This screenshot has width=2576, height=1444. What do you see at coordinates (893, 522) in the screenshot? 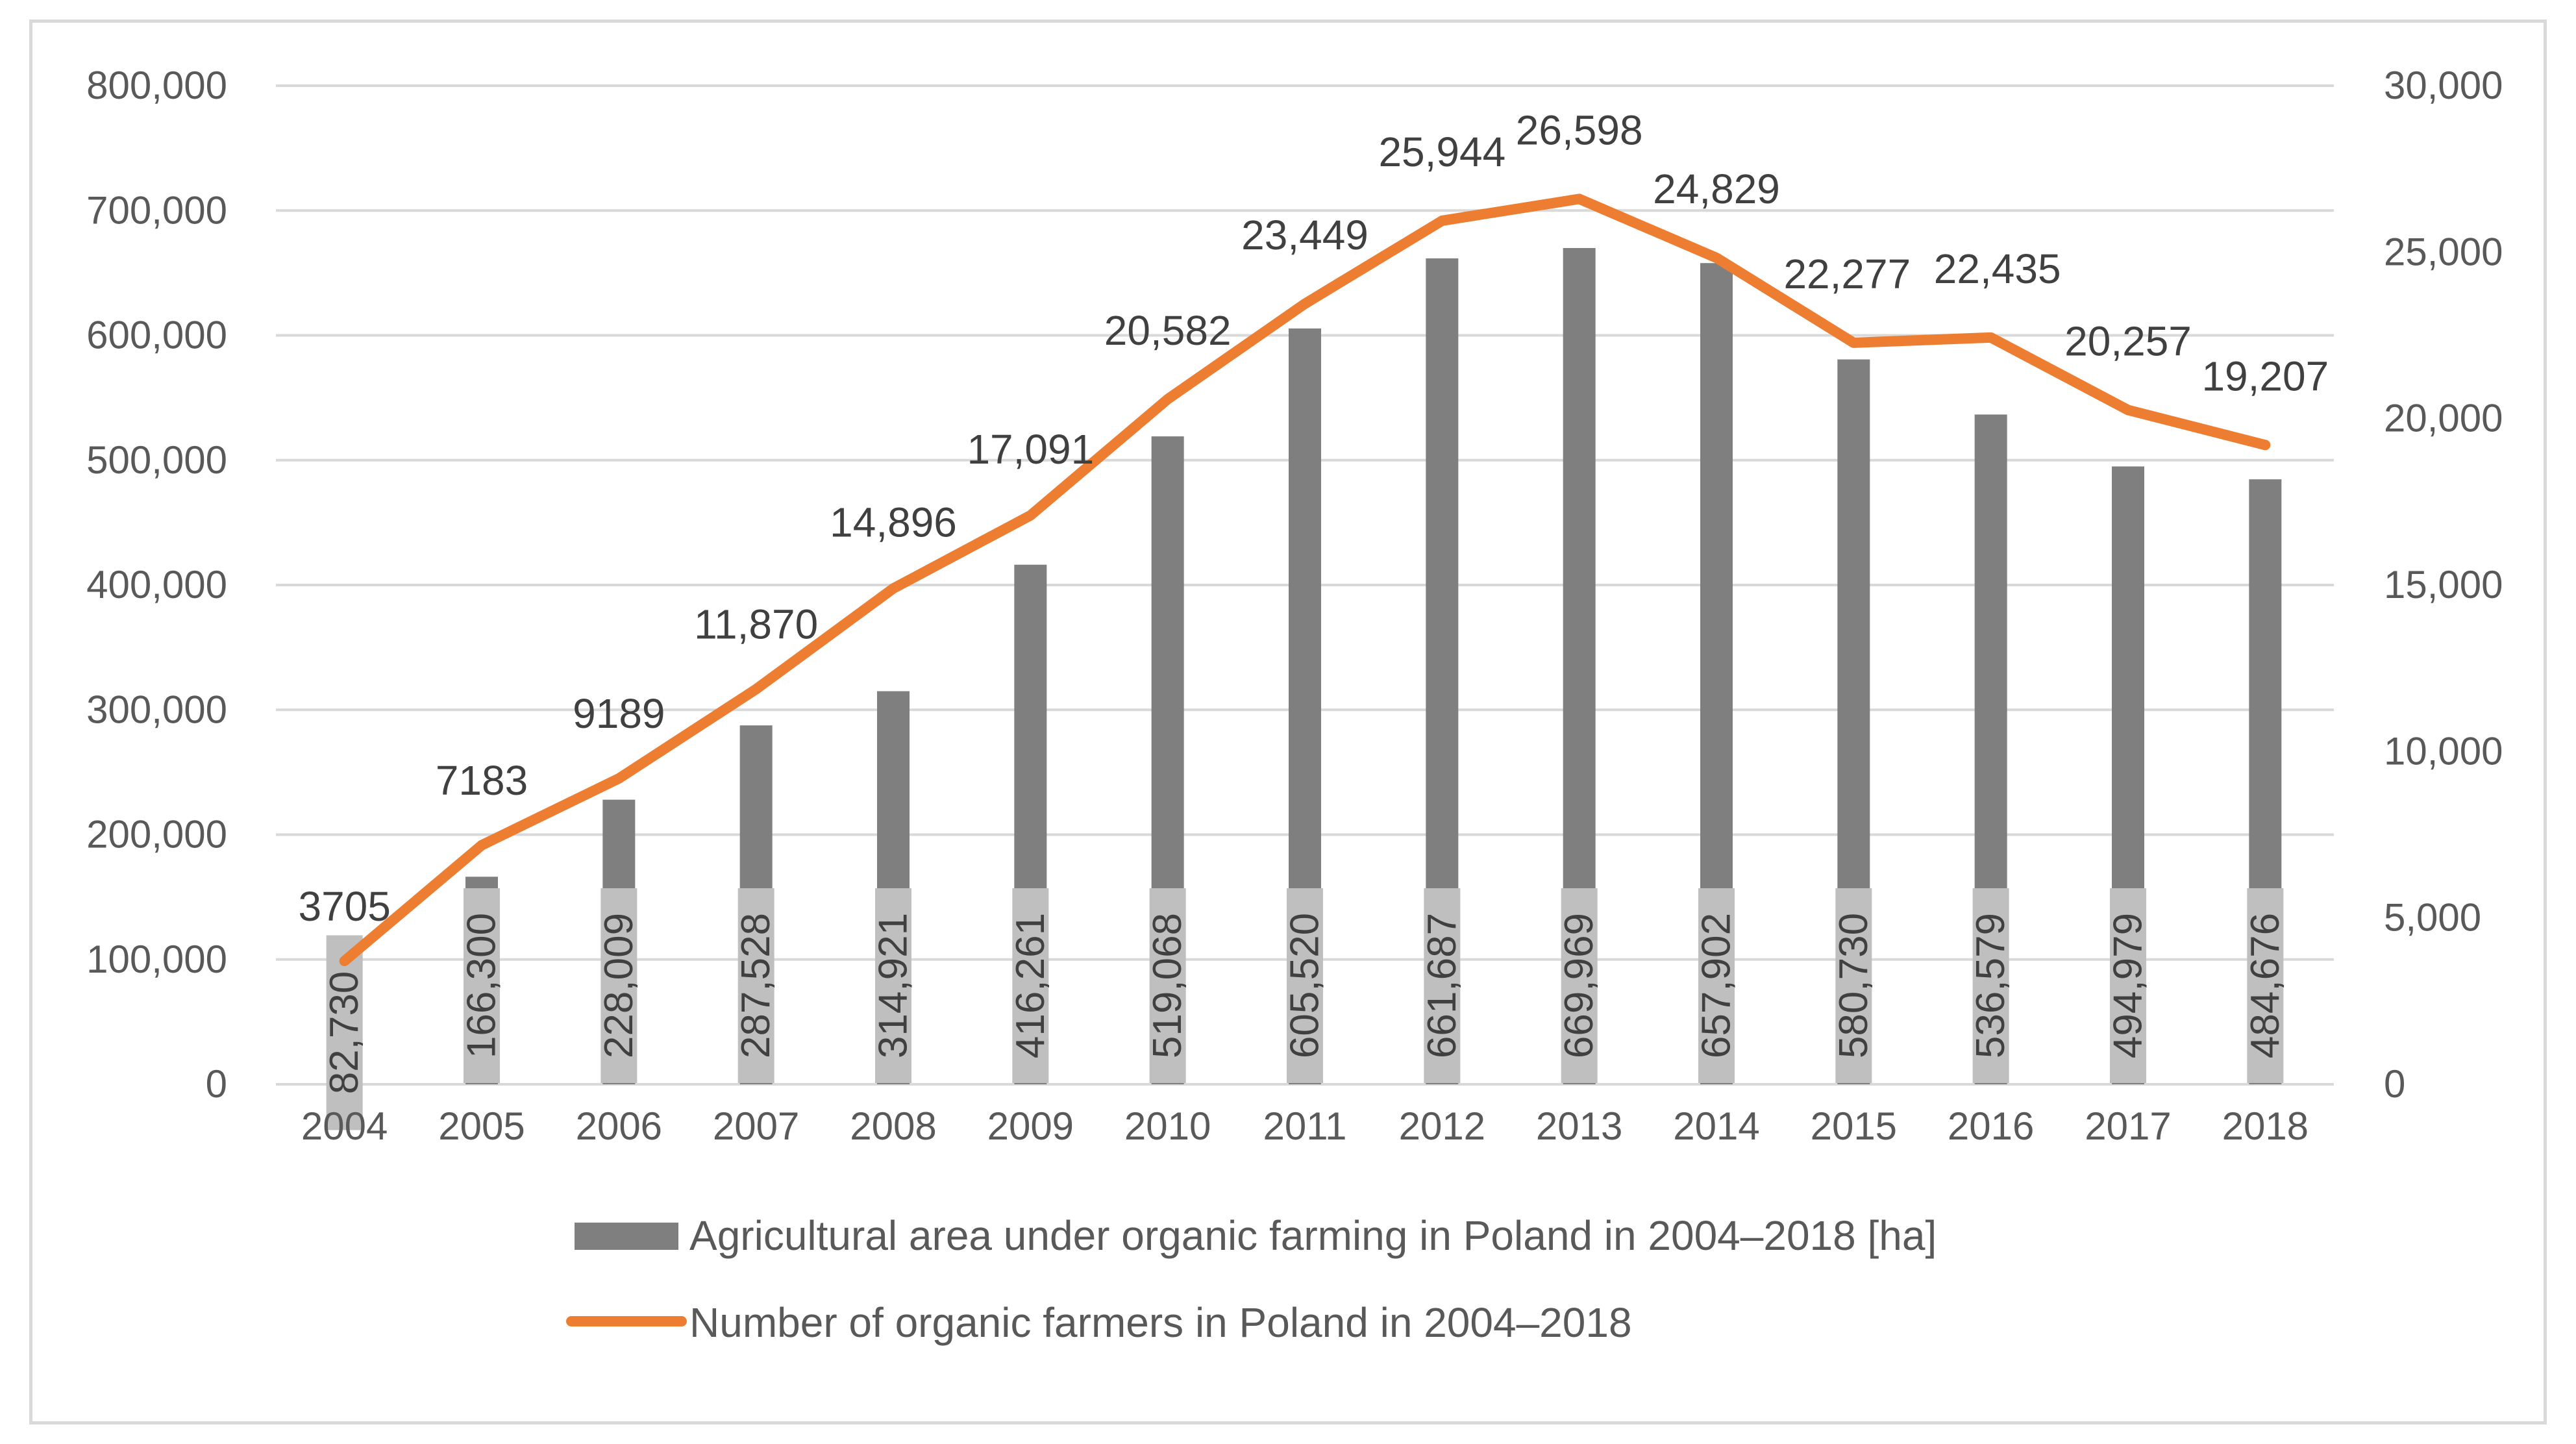
I see `line-data-label: 14,896` at bounding box center [893, 522].